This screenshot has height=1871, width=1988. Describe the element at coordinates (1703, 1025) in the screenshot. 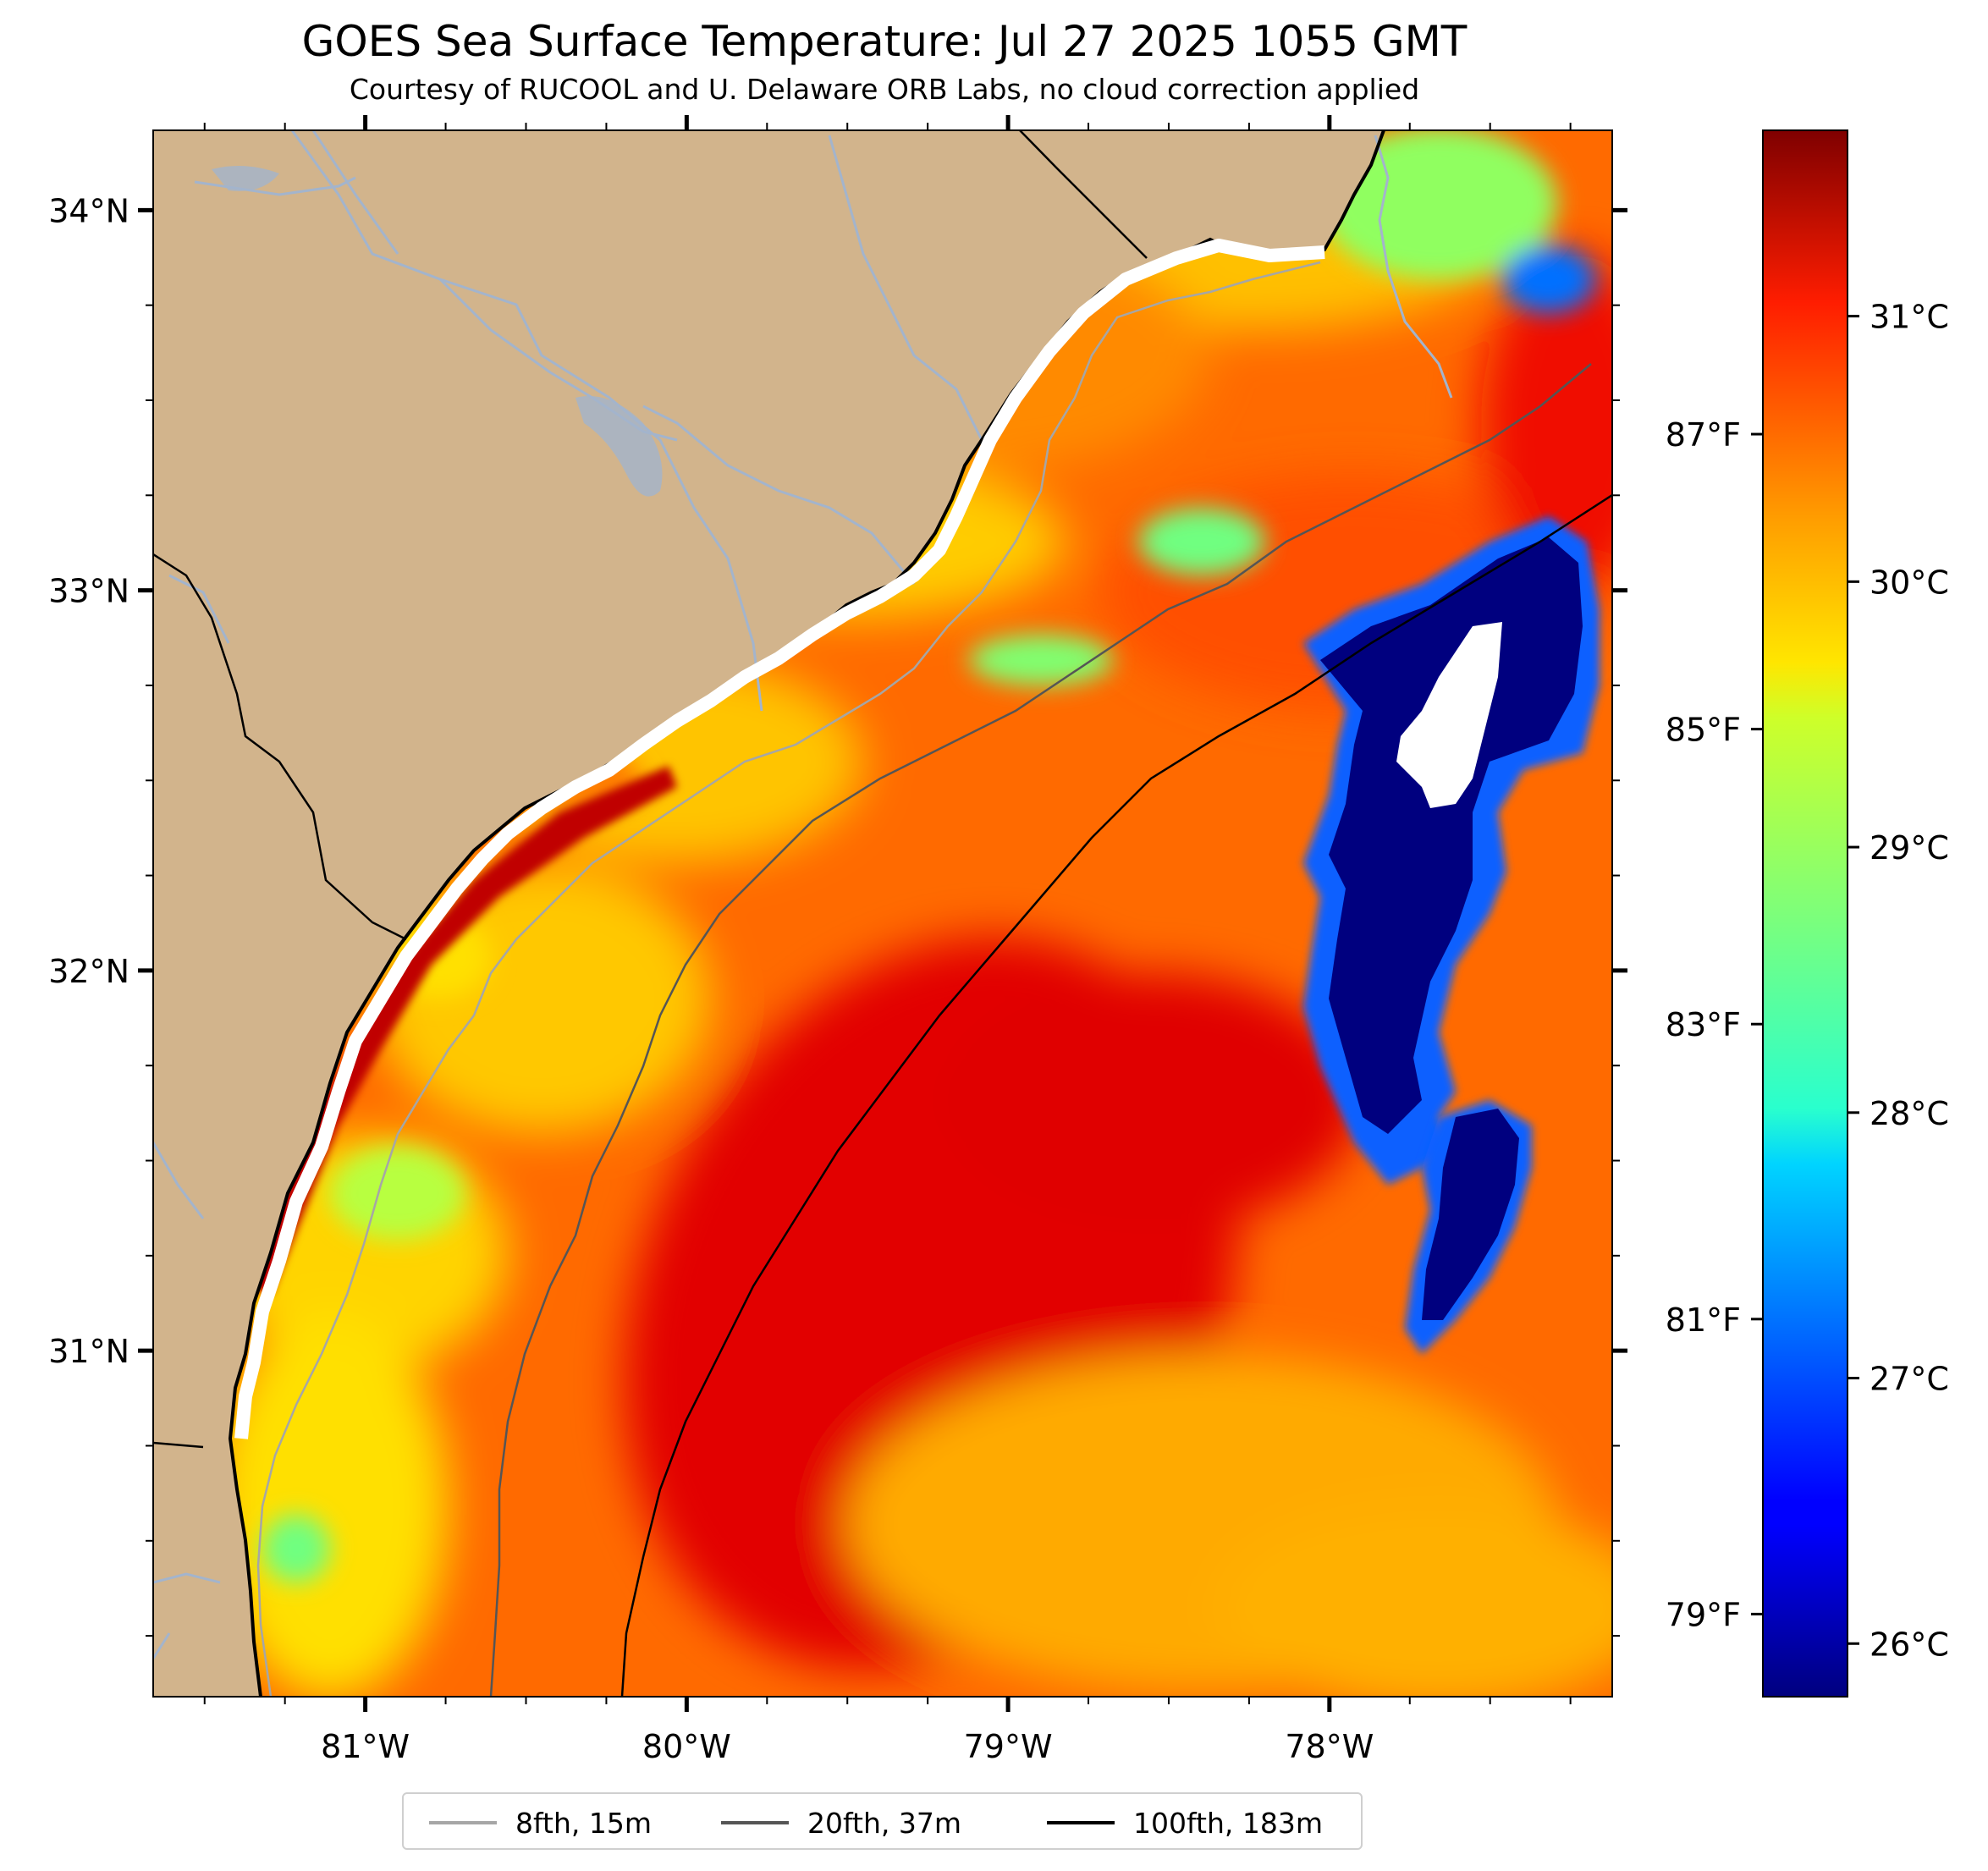

I see `colorbar-label-fahrenheit: 83°F` at that location.